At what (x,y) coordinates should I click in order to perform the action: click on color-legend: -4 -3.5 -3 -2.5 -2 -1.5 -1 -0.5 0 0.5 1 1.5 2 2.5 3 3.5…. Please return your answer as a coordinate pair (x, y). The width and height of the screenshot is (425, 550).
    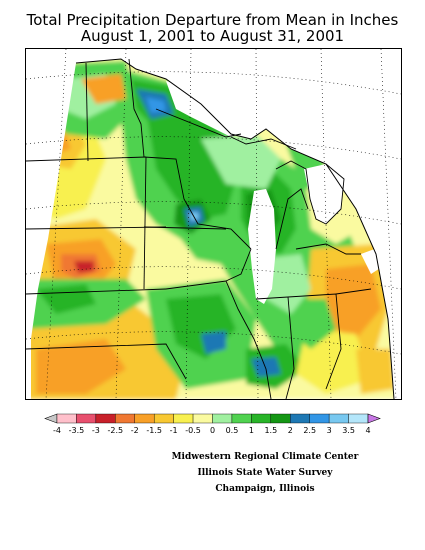
    Looking at the image, I should click on (212, 427).